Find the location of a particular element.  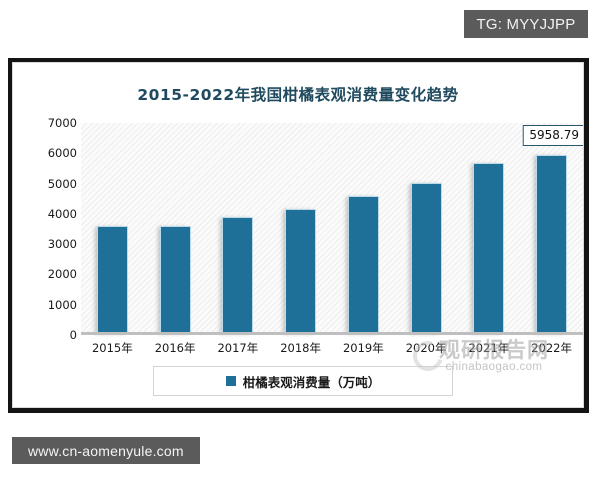

x-tick-label: 2016年 is located at coordinates (175, 348).